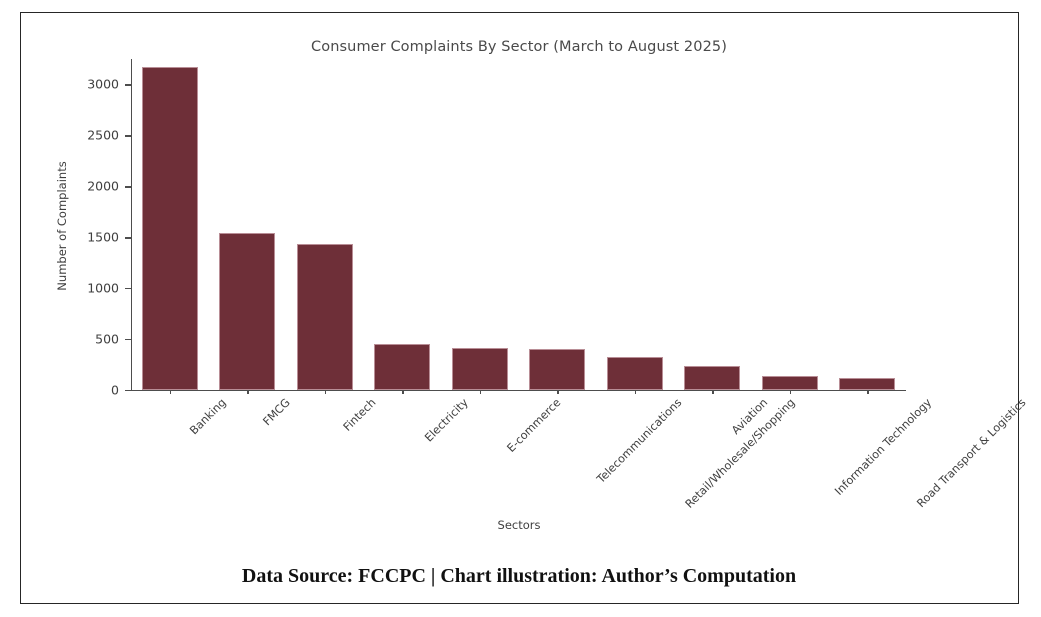 Image resolution: width=1041 pixels, height=617 pixels. I want to click on x-tick-label: E-commerce, so click(534, 425).